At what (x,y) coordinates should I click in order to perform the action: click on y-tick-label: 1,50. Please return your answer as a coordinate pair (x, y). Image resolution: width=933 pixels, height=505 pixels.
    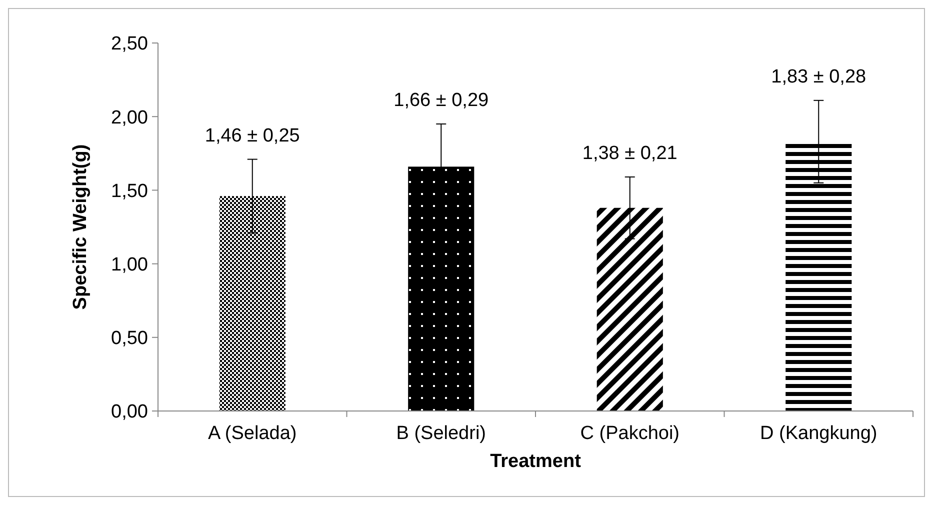
    Looking at the image, I should click on (129, 191).